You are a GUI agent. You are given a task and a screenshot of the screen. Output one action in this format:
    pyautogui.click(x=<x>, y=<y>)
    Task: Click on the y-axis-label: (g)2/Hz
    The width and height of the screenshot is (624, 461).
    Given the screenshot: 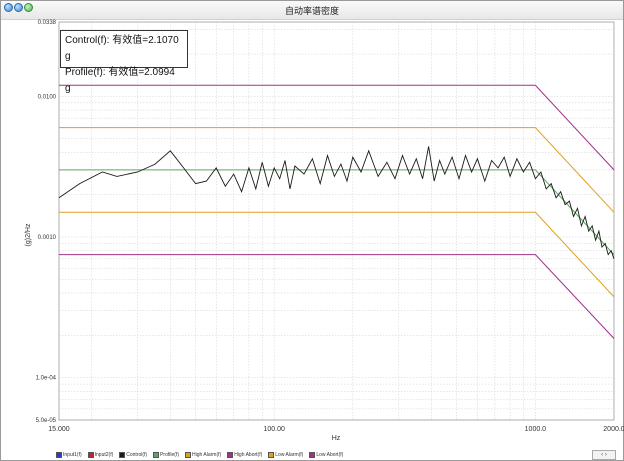 What is the action you would take?
    pyautogui.click(x=28, y=234)
    